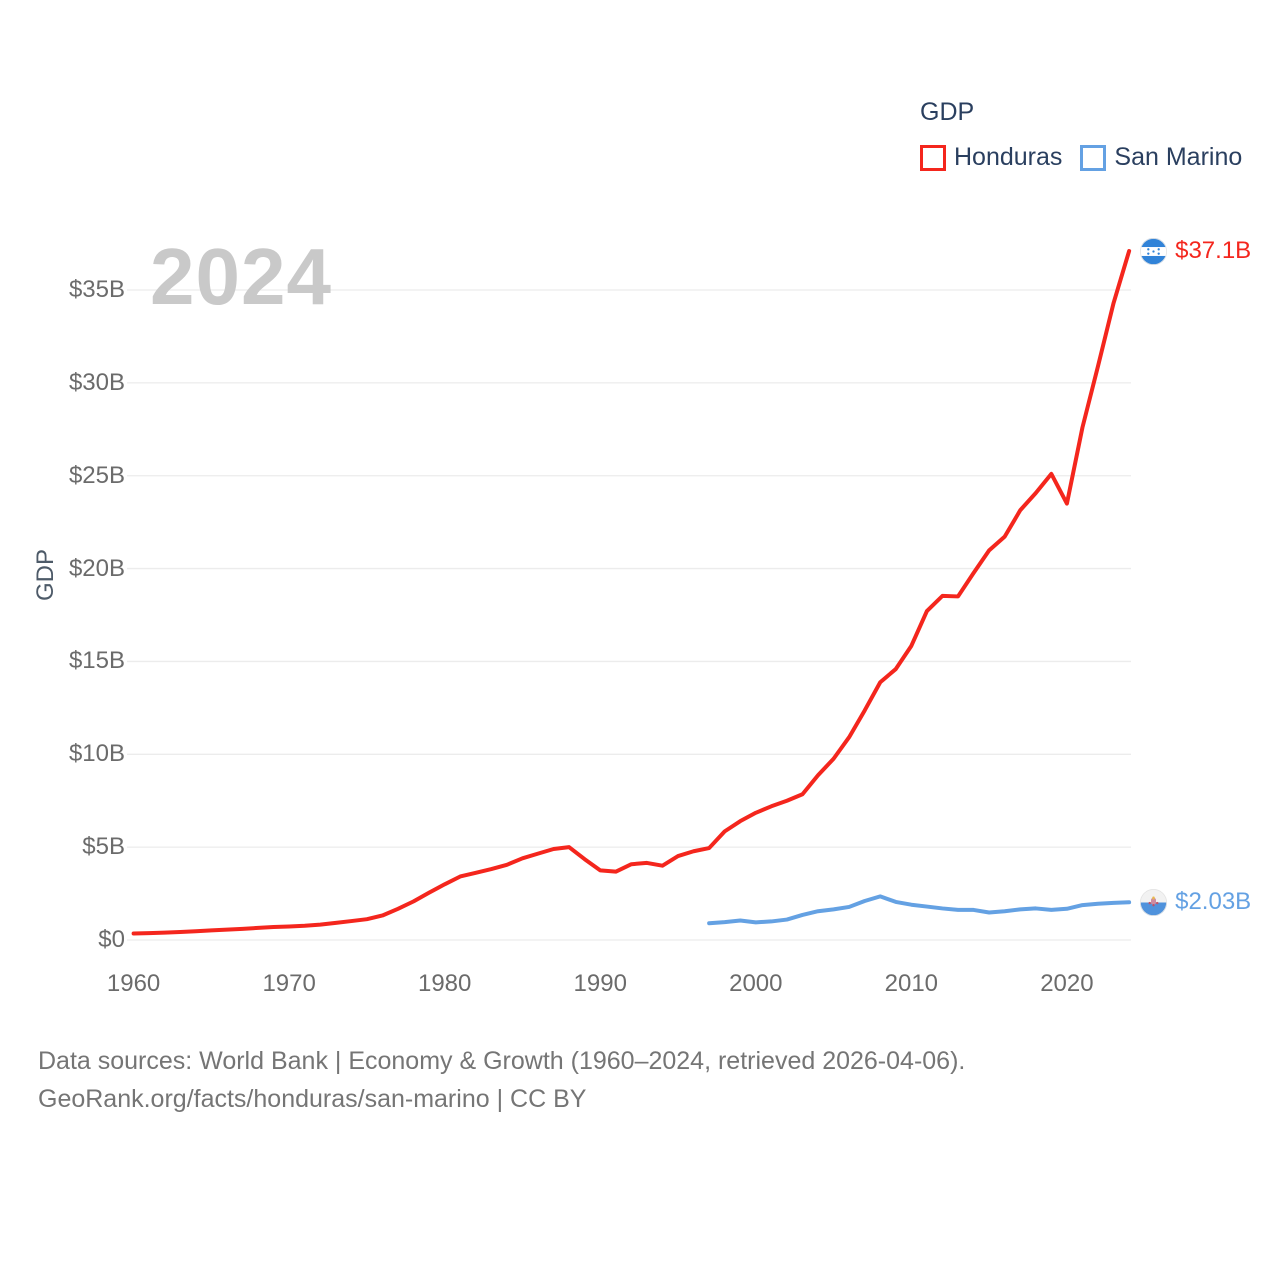  I want to click on x-tick-label: 1960, so click(133, 983).